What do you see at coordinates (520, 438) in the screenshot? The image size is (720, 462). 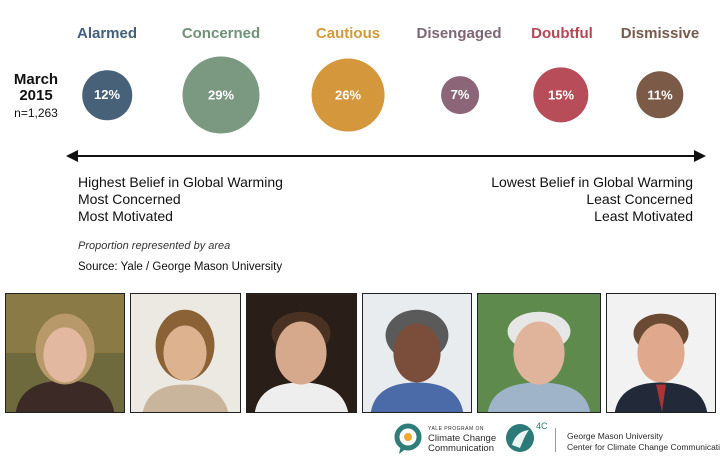 I see `fourc-logo-icon` at bounding box center [520, 438].